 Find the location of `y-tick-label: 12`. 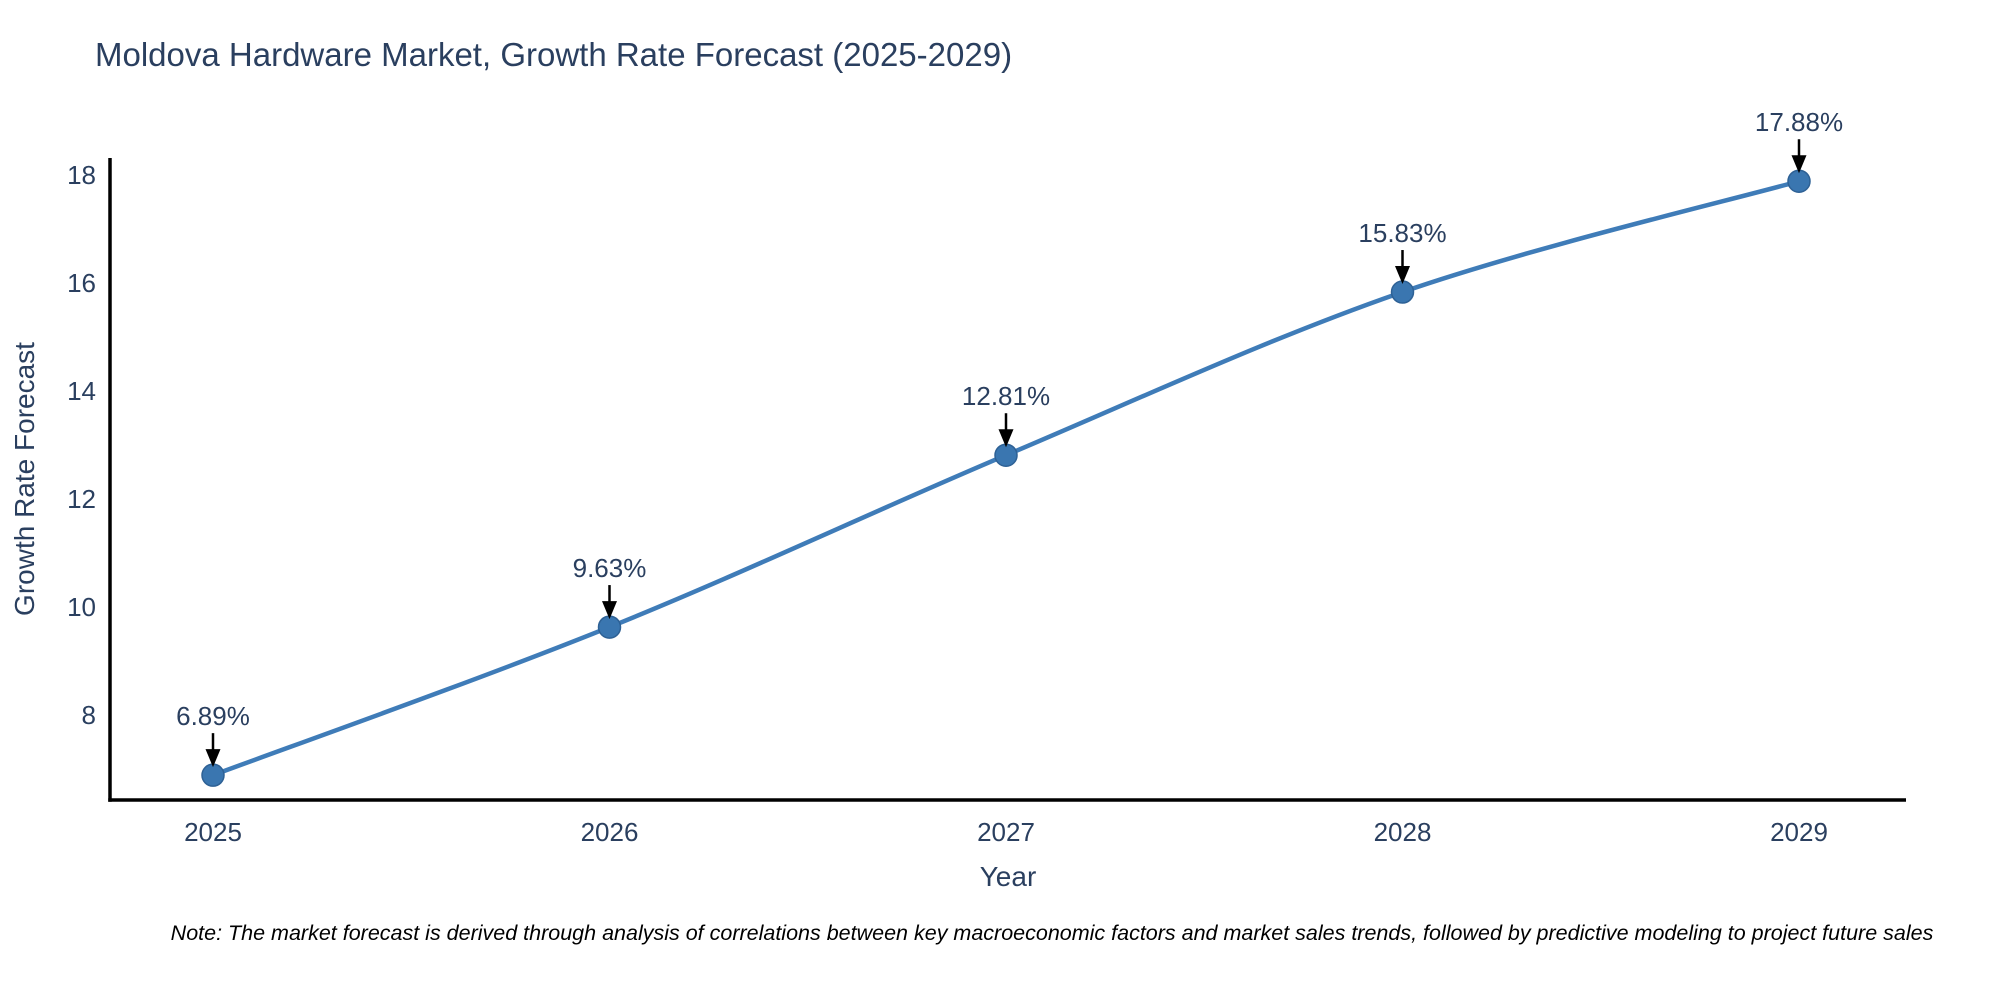

y-tick-label: 12 is located at coordinates (81, 499).